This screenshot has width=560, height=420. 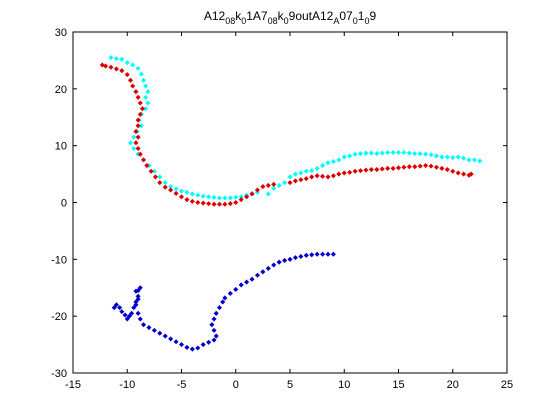 I want to click on y-tick-label: 0, so click(x=64, y=204).